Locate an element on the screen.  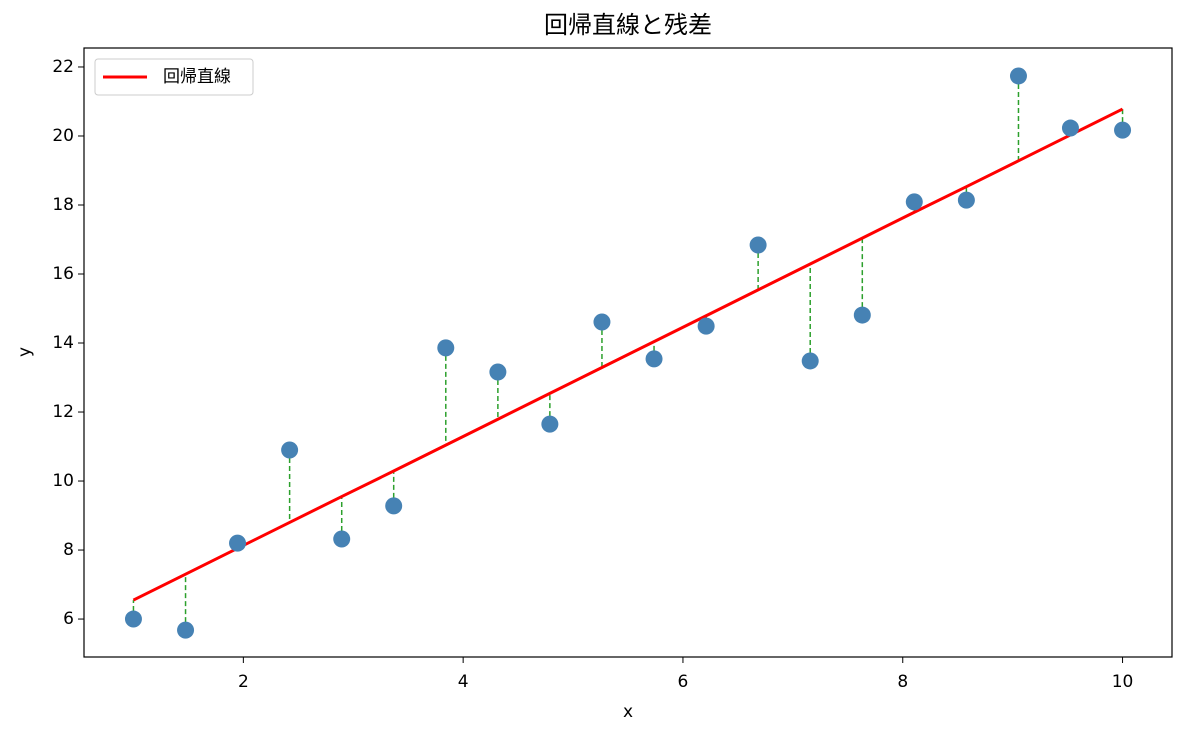
y-tick-label: 22 is located at coordinates (63, 67).